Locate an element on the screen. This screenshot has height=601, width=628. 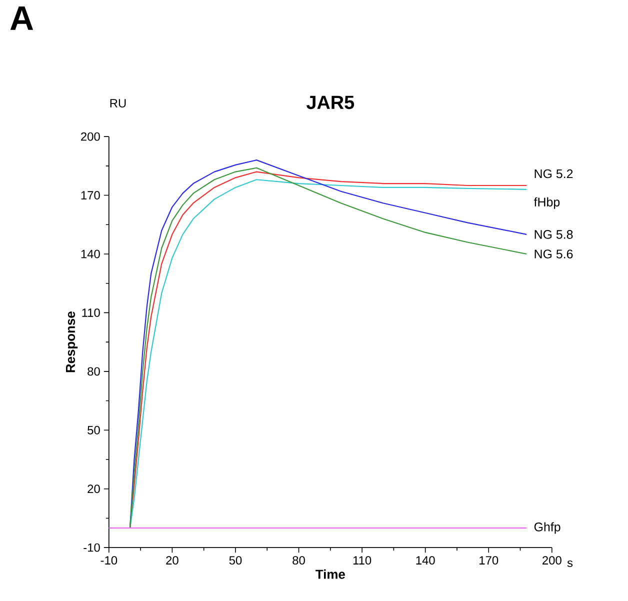
x-tick-label: 50 is located at coordinates (235, 560).